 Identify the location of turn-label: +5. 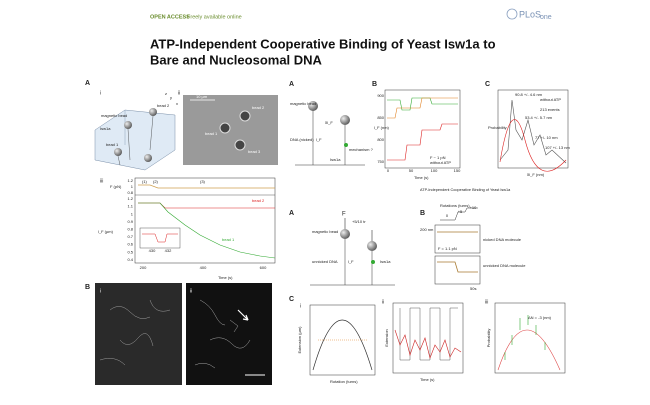
(460, 211).